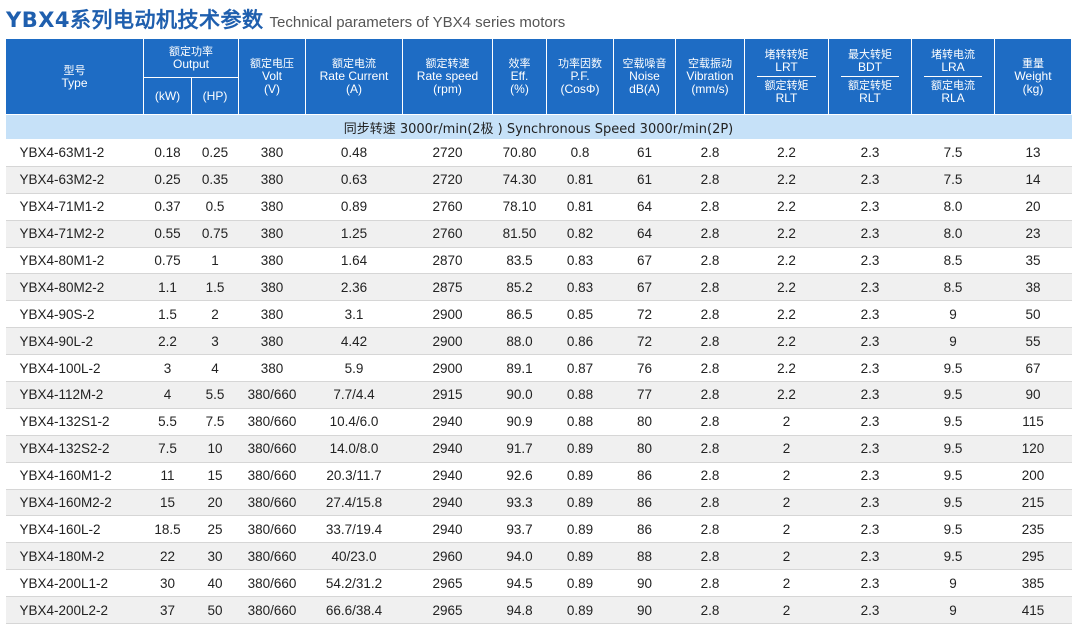 This screenshot has height=625, width=1075. Describe the element at coordinates (519, 368) in the screenshot. I see `cell-eff: 89.1` at that location.